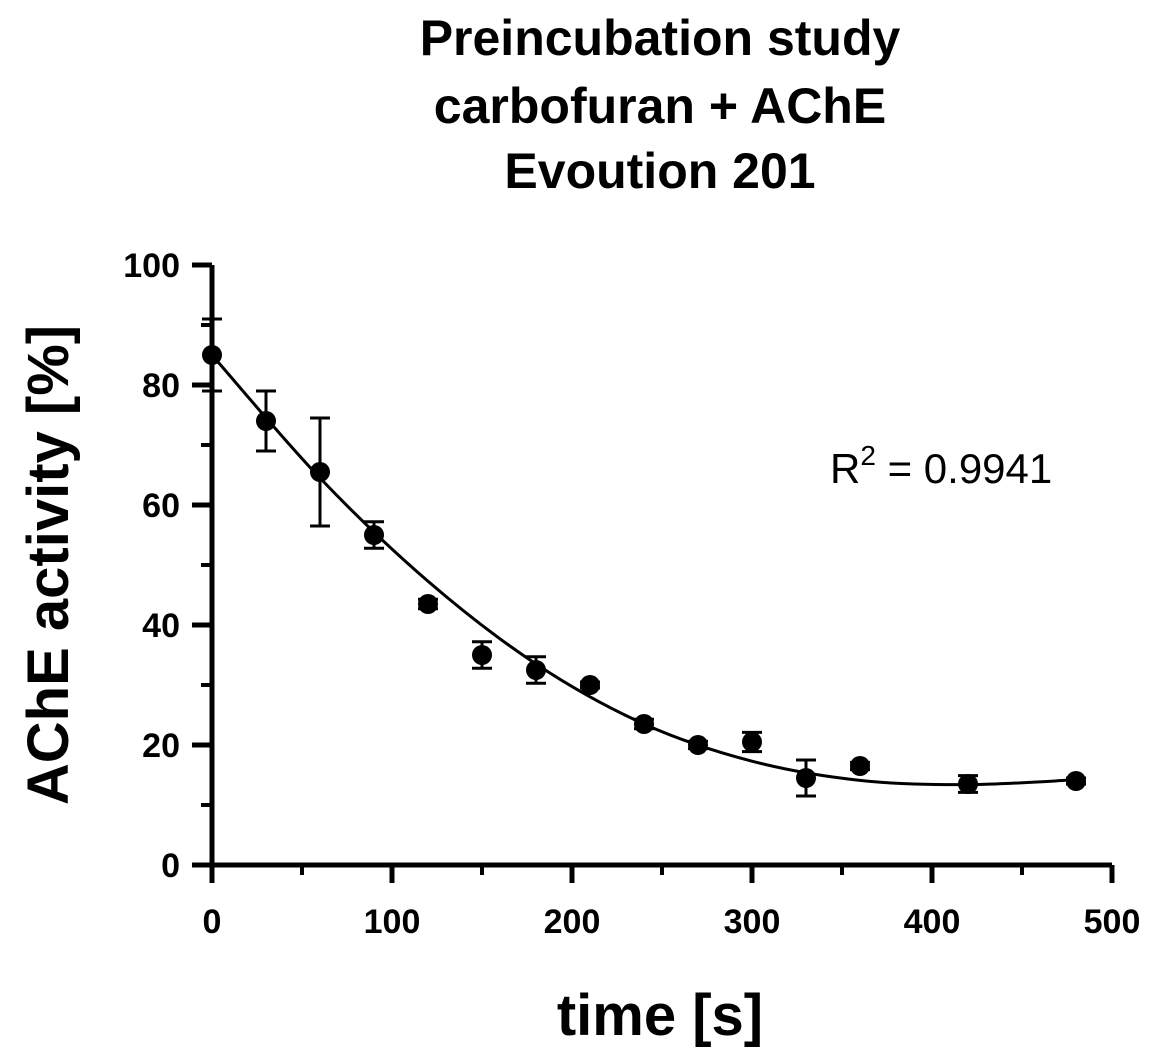 This screenshot has height=1062, width=1174. What do you see at coordinates (161, 386) in the screenshot?
I see `y-tick-label: 80` at bounding box center [161, 386].